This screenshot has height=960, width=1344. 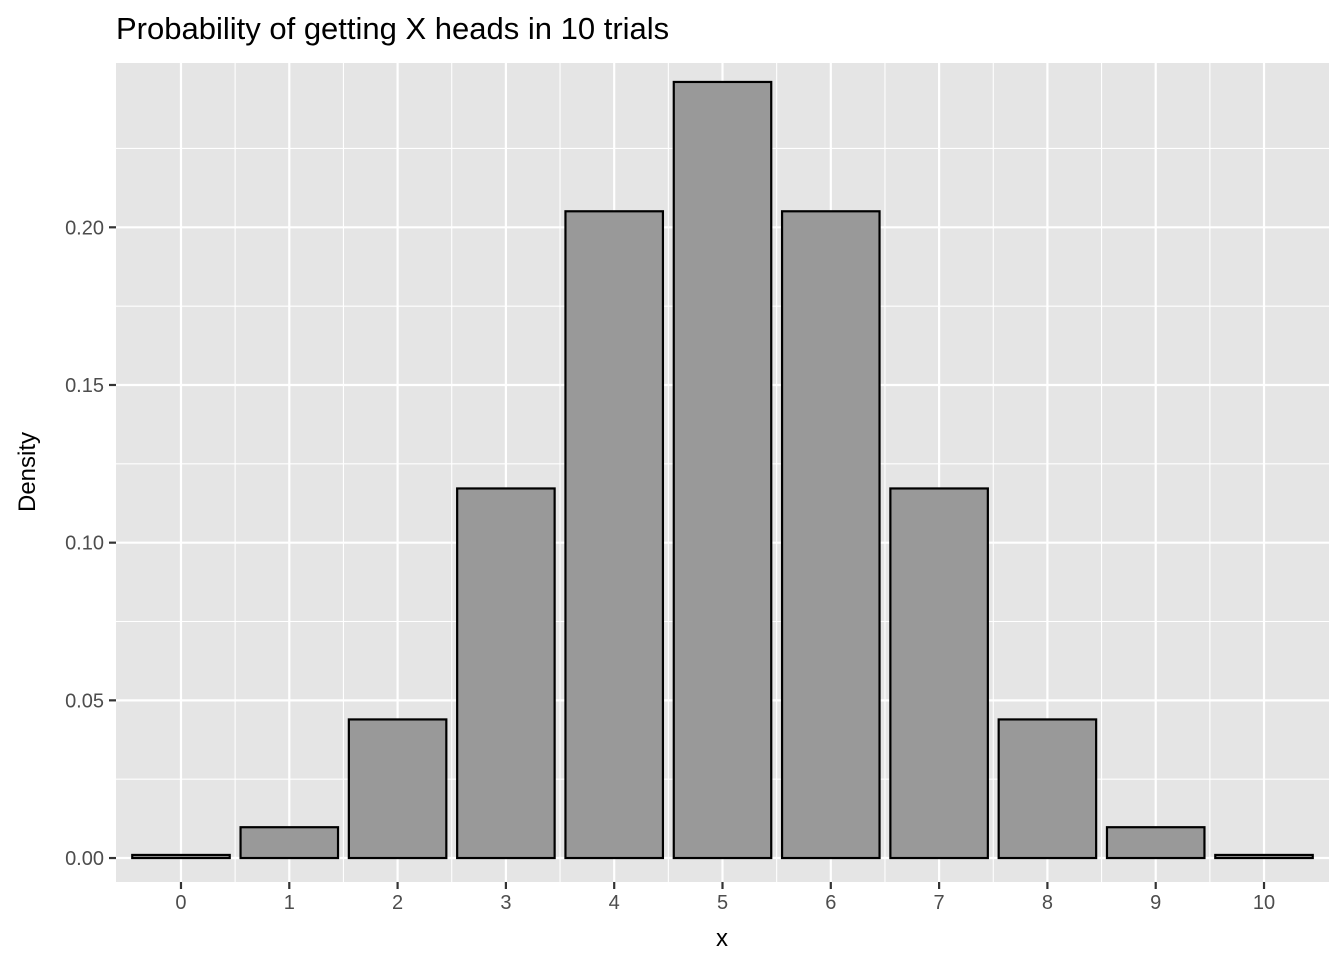 I want to click on x-tick-label: 2, so click(x=397, y=903).